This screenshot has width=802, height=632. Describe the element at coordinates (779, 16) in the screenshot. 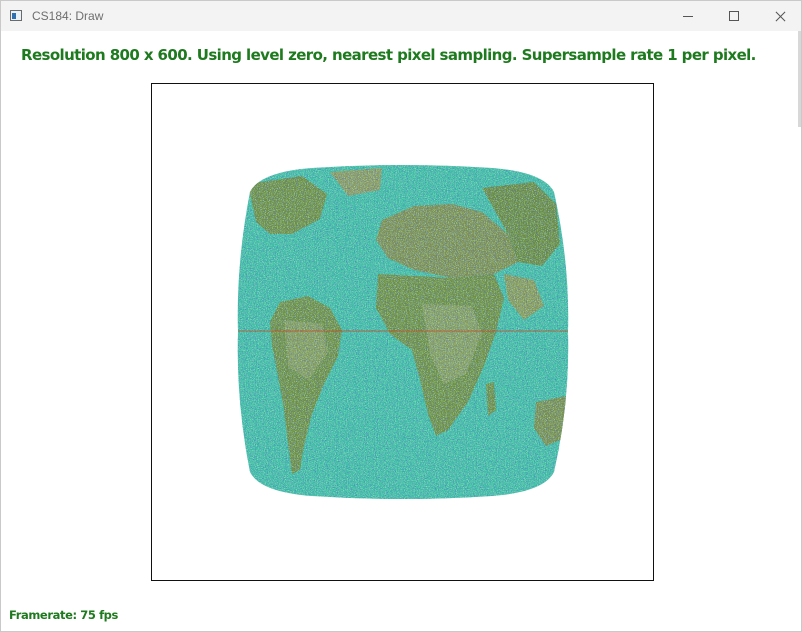

I see `close-button` at that location.